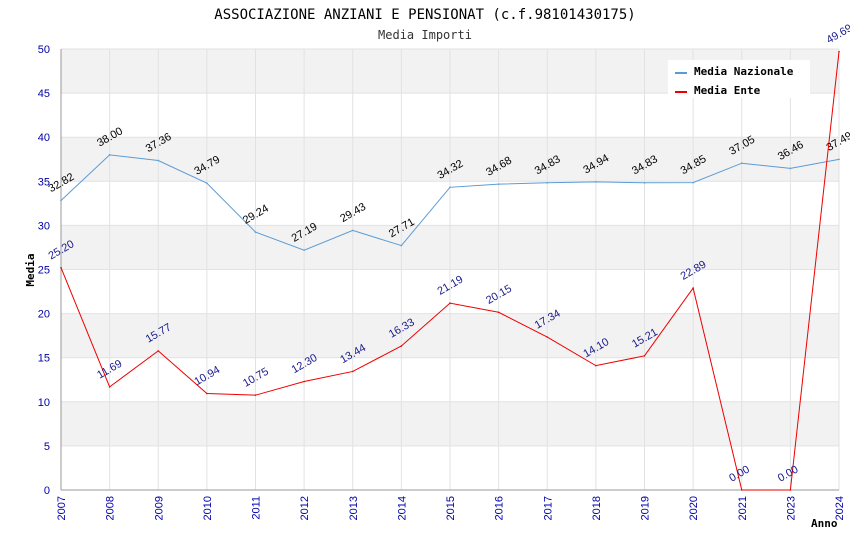 Image resolution: width=850 pixels, height=550 pixels. Describe the element at coordinates (44, 138) in the screenshot. I see `y-tick-label: 40` at that location.